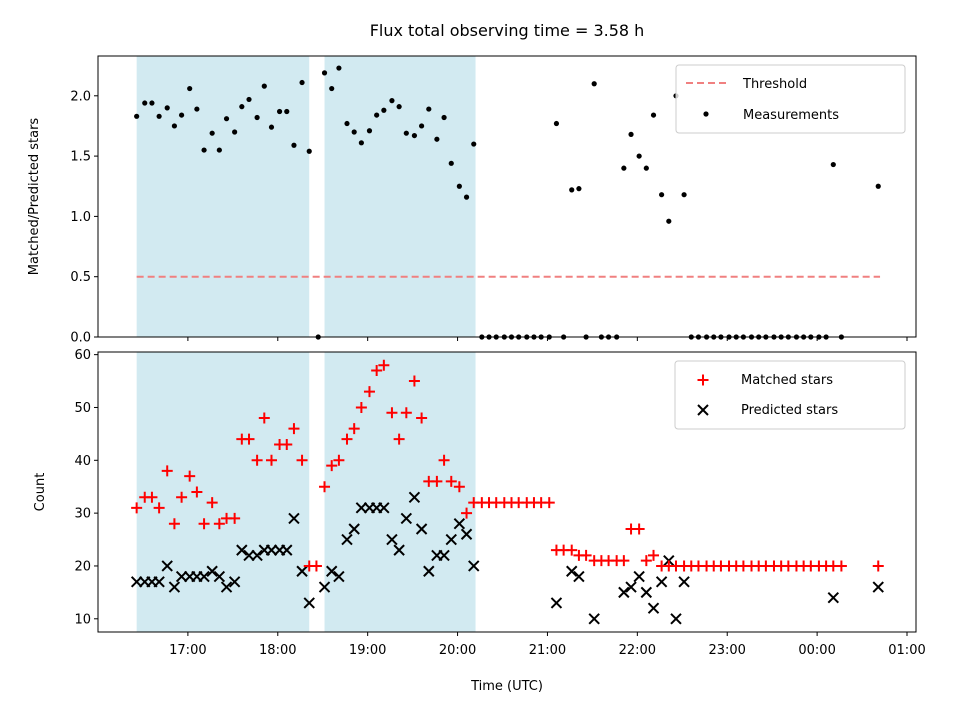  I want to click on y-tick-label: 0.0, so click(80, 338).